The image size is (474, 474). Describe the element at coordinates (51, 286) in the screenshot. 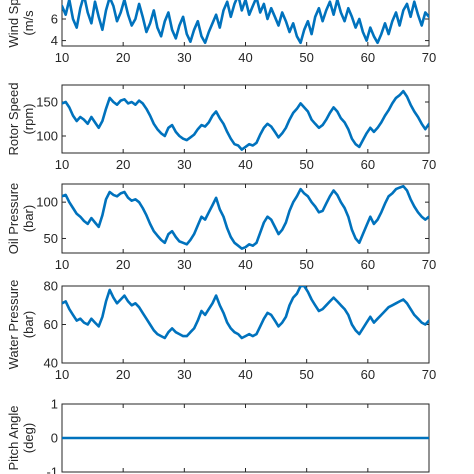

I see `y-tick-label: 80` at that location.